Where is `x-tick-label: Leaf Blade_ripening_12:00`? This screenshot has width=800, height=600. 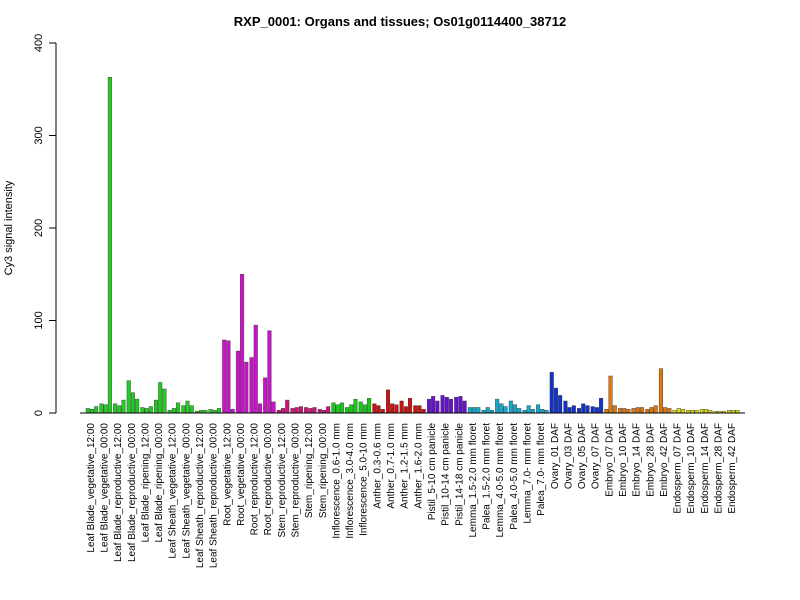 x-tick-label: Leaf Blade_ripening_12:00 is located at coordinates (145, 483).